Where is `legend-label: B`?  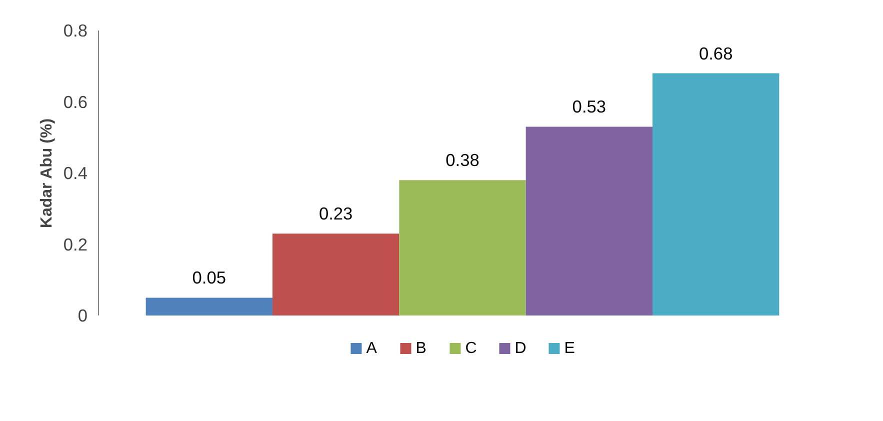
legend-label: B is located at coordinates (421, 348).